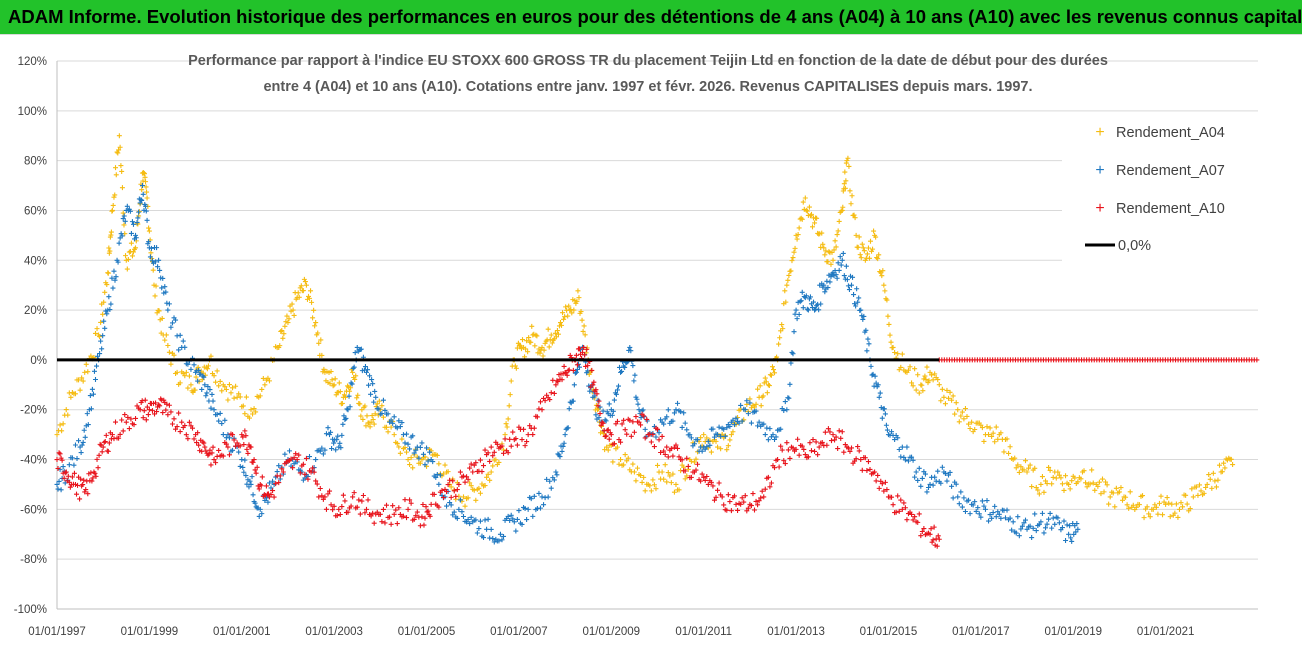 Image resolution: width=1302 pixels, height=648 pixels. What do you see at coordinates (612, 632) in the screenshot?
I see `x-tick-label: 01/01/2009` at bounding box center [612, 632].